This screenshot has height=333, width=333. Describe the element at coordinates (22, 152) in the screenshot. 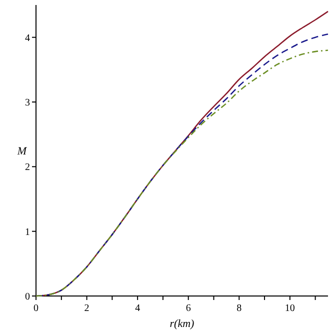

I see `y-axis-title: M` at that location.